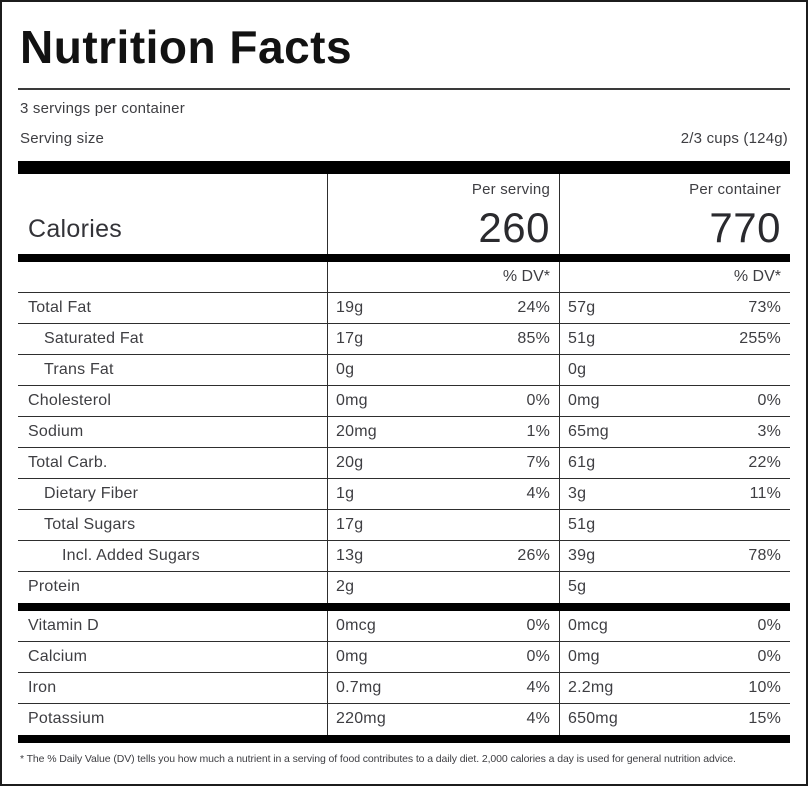  I want to click on calories-per-serving-cell: Per serving 260, so click(443, 214).